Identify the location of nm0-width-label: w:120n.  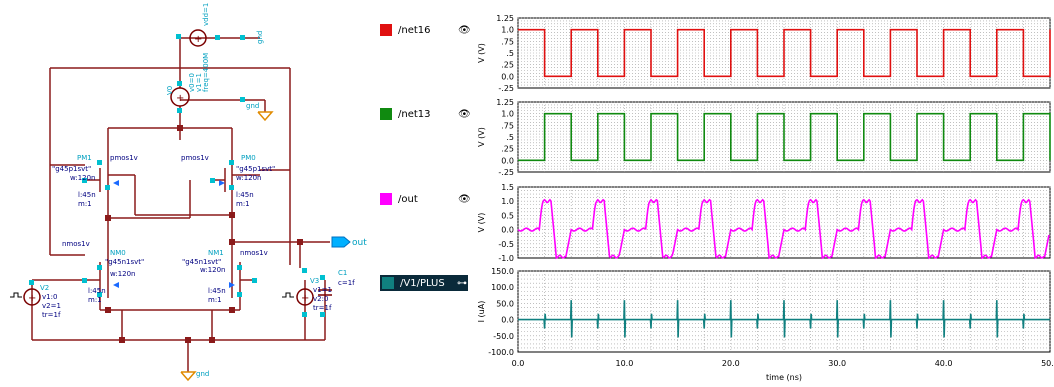
(123, 274).